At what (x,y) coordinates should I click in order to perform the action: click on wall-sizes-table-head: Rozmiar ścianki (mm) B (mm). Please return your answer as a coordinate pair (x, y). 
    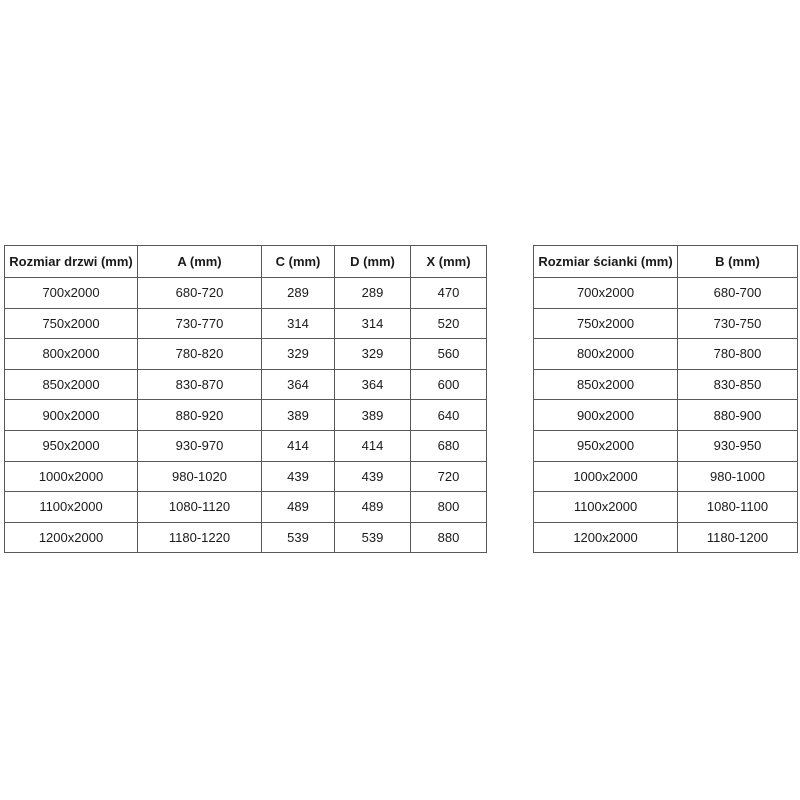
    Looking at the image, I should click on (665, 261).